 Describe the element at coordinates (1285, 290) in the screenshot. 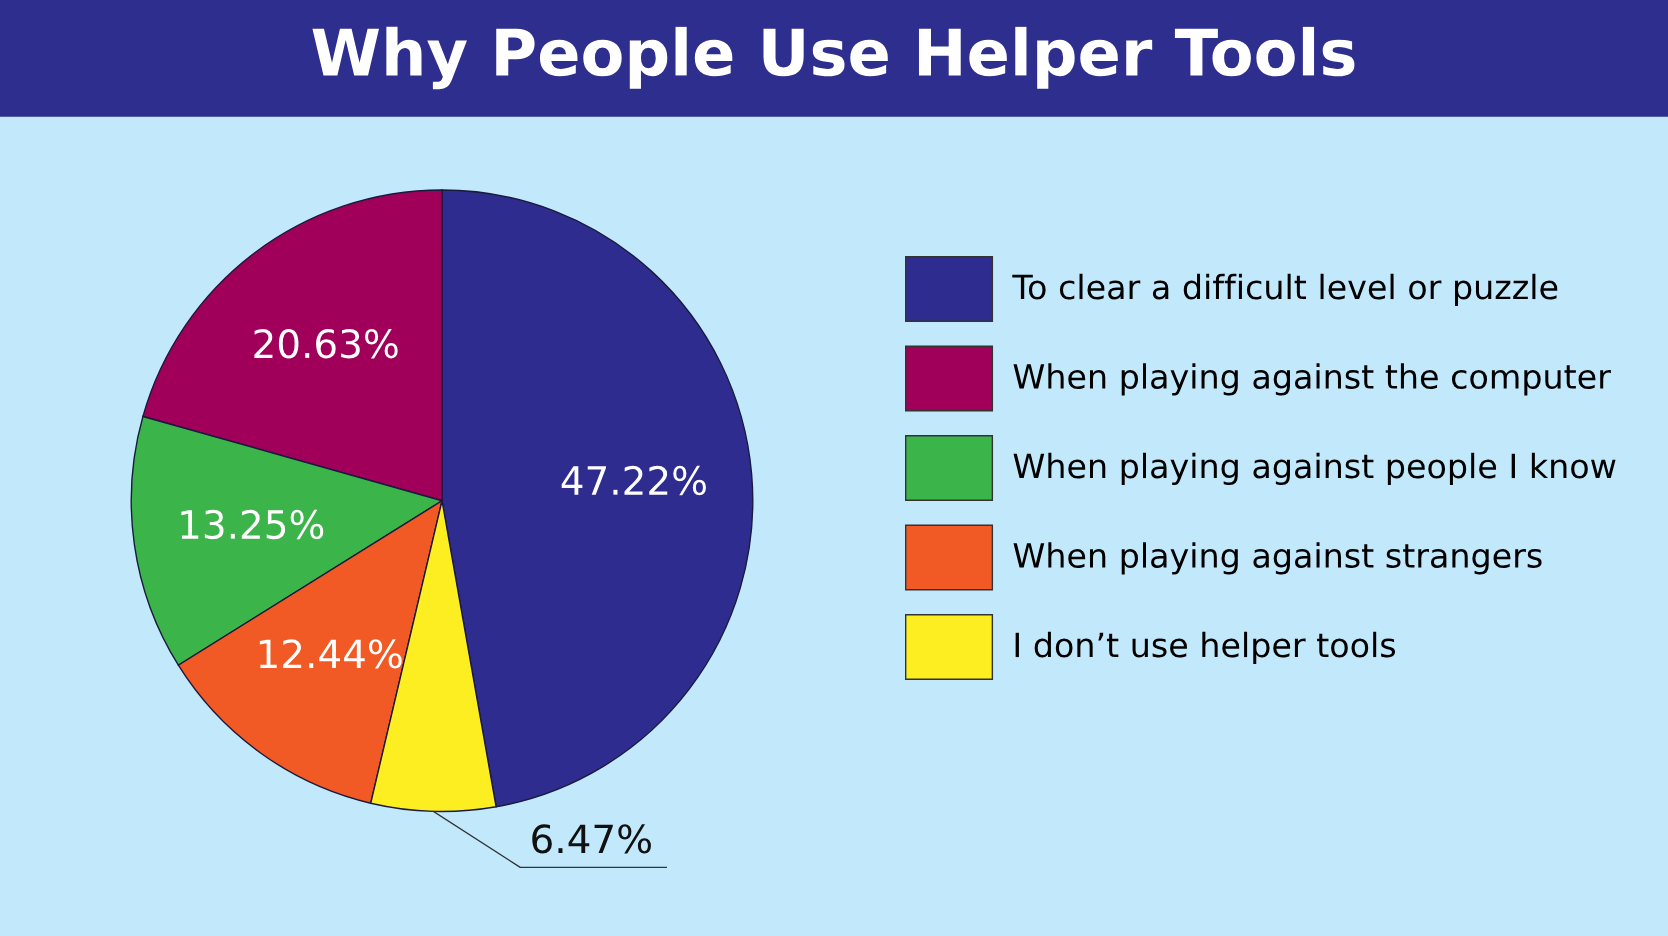

I see `legend-label: To clear a difficult level or puzzle` at that location.